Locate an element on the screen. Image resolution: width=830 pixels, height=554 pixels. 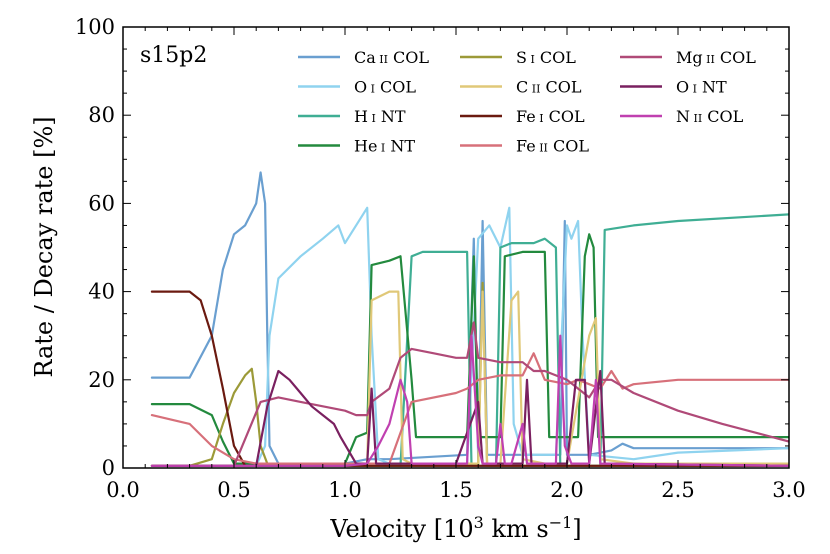
legend-label: H I NT is located at coordinates (380, 116).